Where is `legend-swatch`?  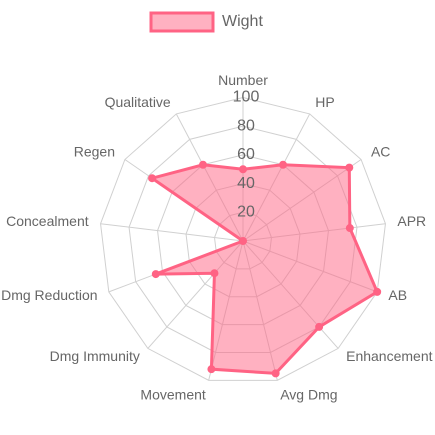
legend-swatch is located at coordinates (182, 22).